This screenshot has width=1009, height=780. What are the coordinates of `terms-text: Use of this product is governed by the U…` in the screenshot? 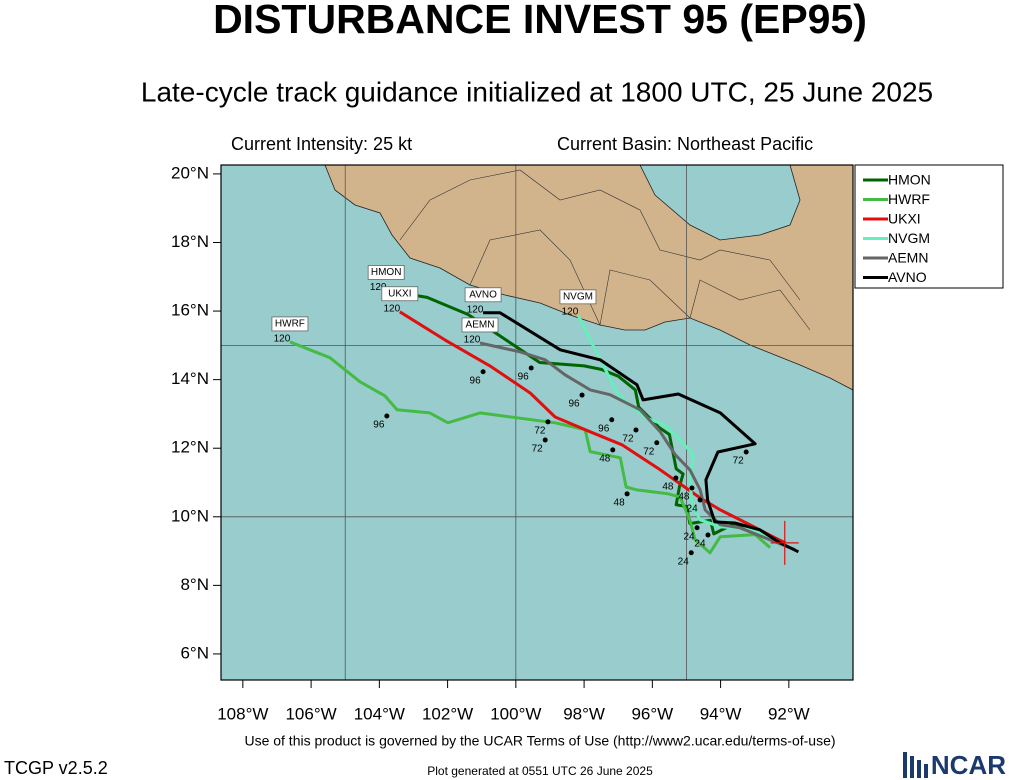 It's located at (539, 741).